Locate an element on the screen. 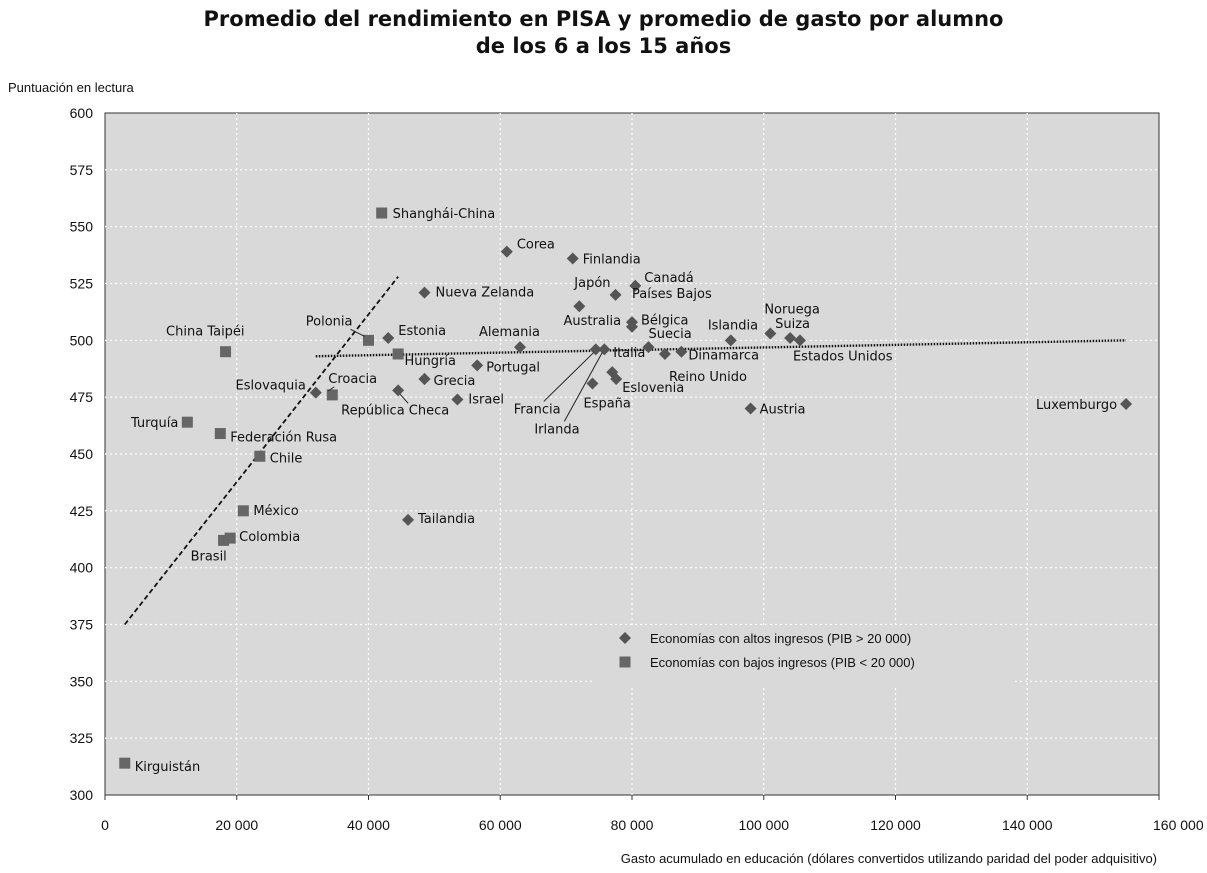  chart-title-line-2: de los 6 a los 15 años is located at coordinates (603, 46).